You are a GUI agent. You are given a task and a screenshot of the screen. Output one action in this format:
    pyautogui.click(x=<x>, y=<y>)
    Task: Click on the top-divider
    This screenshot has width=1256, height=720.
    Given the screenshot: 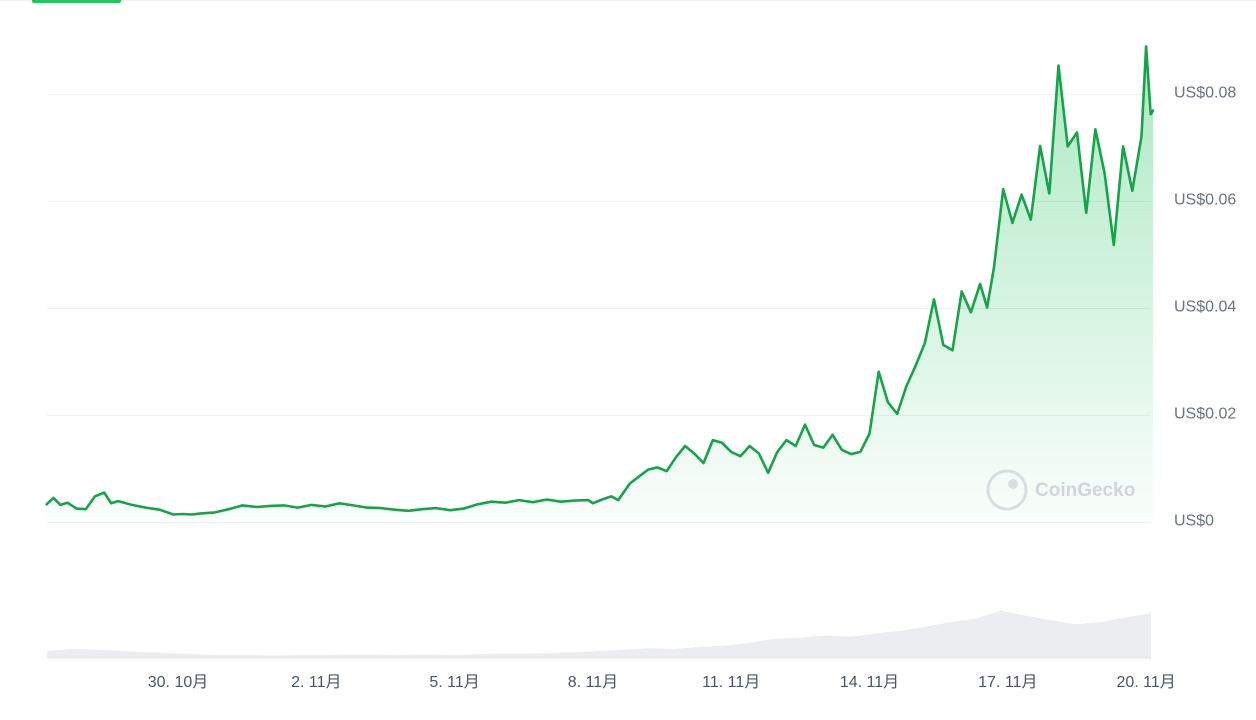 What is the action you would take?
    pyautogui.click(x=628, y=0)
    